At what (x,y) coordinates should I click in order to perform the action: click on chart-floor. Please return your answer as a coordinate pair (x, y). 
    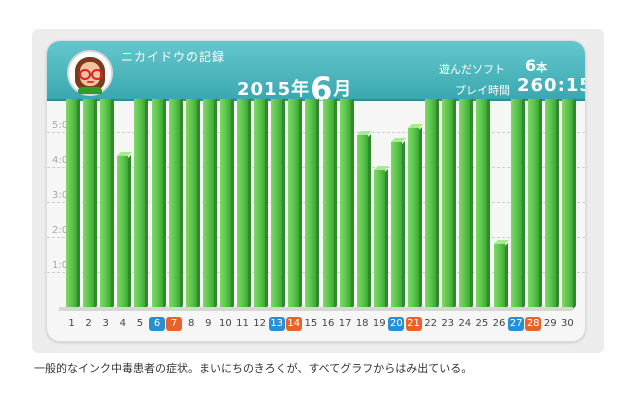
    Looking at the image, I should click on (316, 309).